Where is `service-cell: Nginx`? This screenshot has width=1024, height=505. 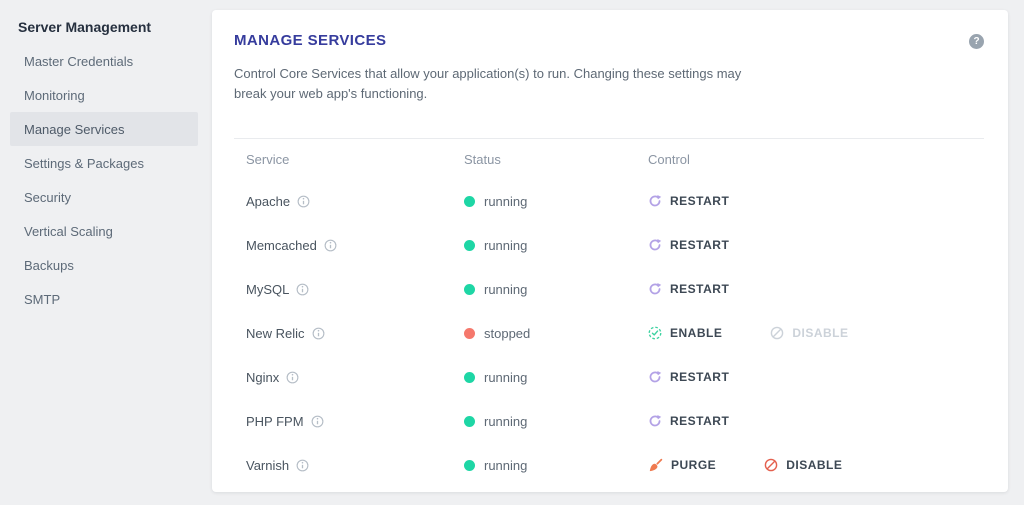
service-cell: Nginx is located at coordinates (355, 377).